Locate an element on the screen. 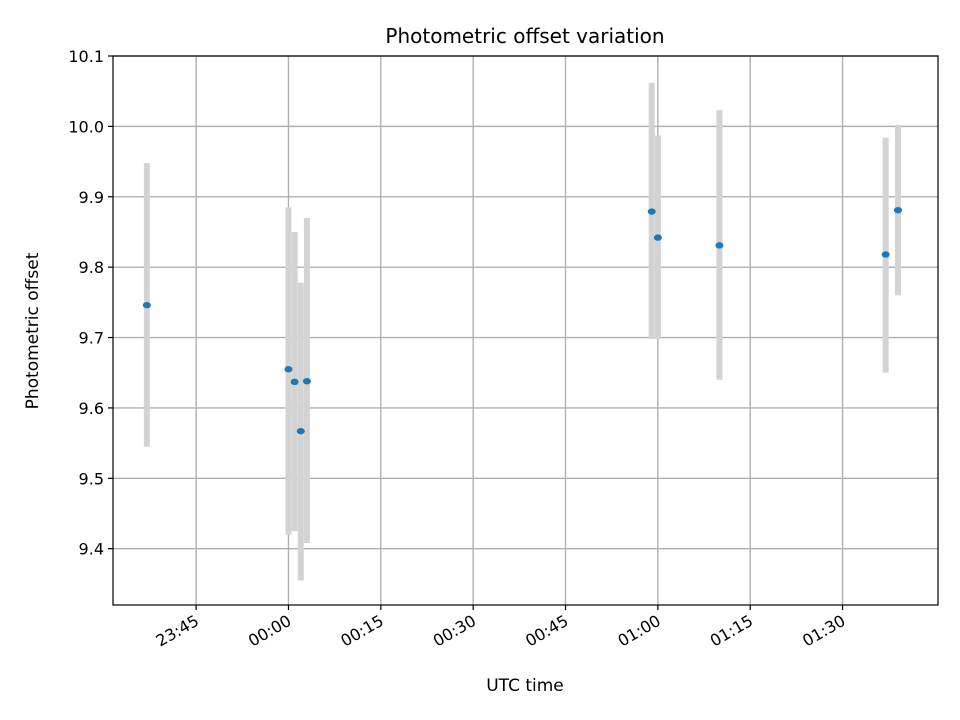 Image resolution: width=960 pixels, height=720 pixels. y-tick-label: 10.0 is located at coordinates (86, 126).